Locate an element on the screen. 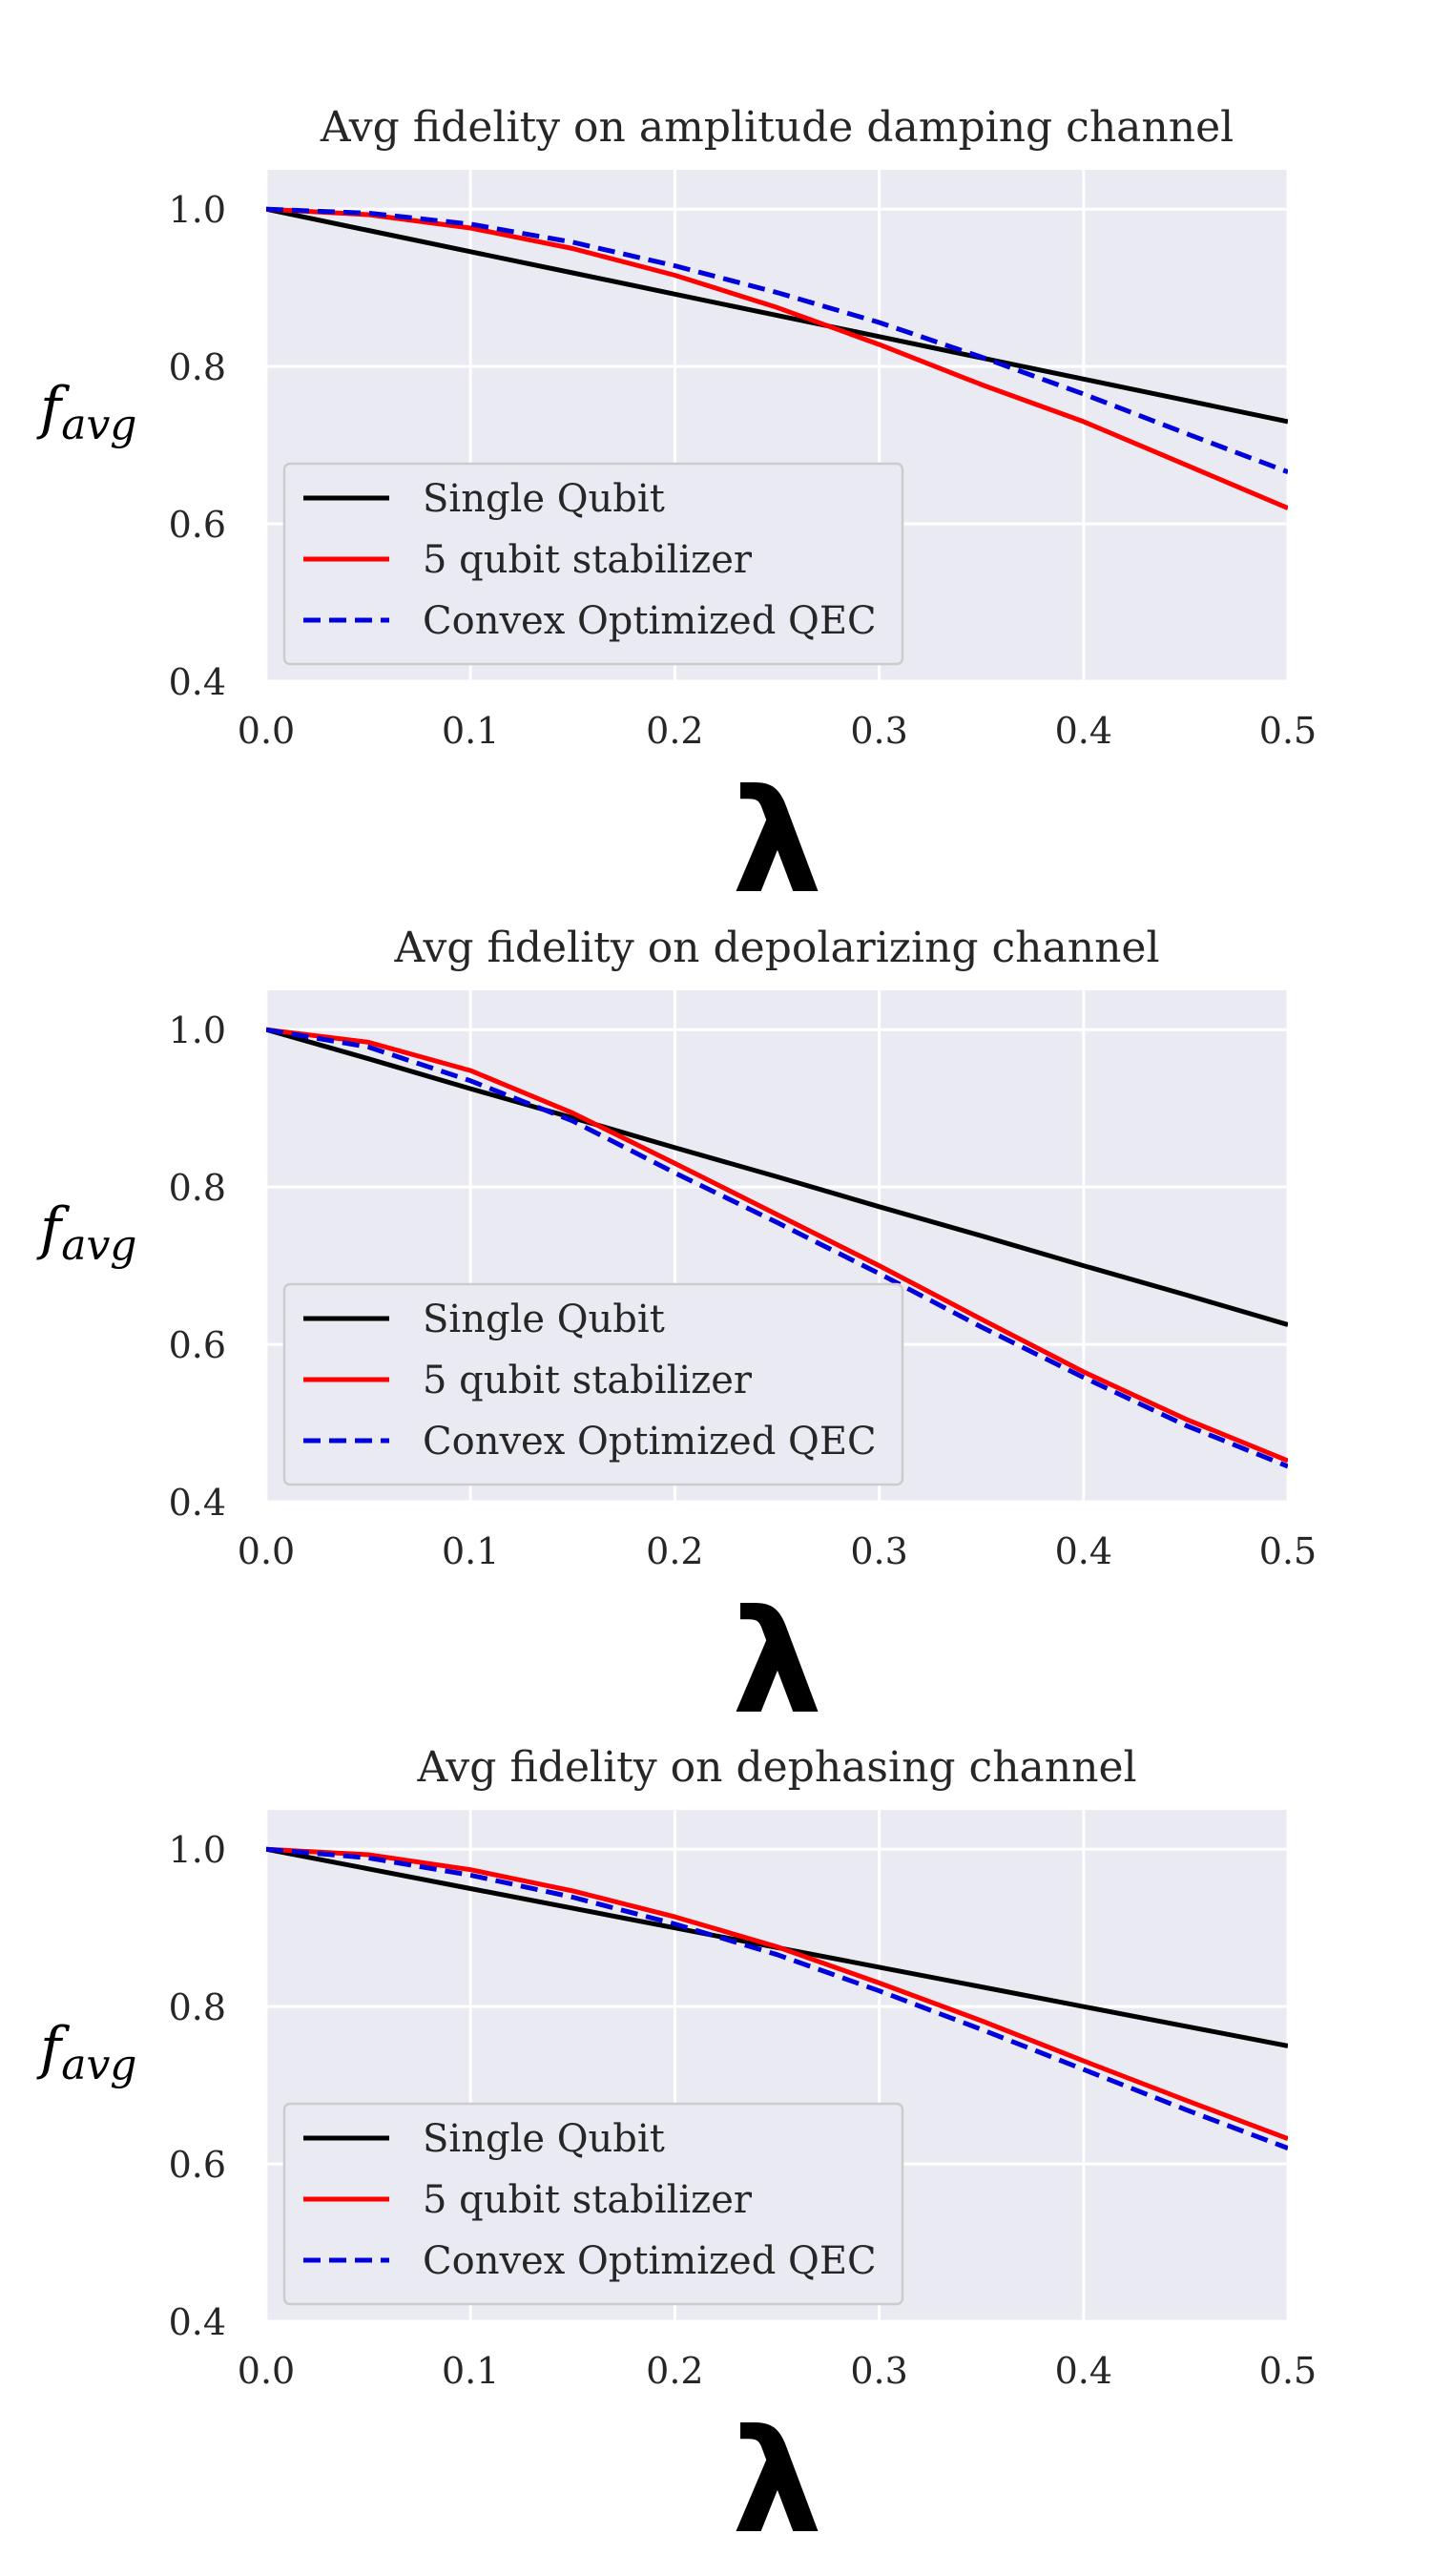  chart-title: Avg fidelity on depolarizing channel is located at coordinates (776, 948).